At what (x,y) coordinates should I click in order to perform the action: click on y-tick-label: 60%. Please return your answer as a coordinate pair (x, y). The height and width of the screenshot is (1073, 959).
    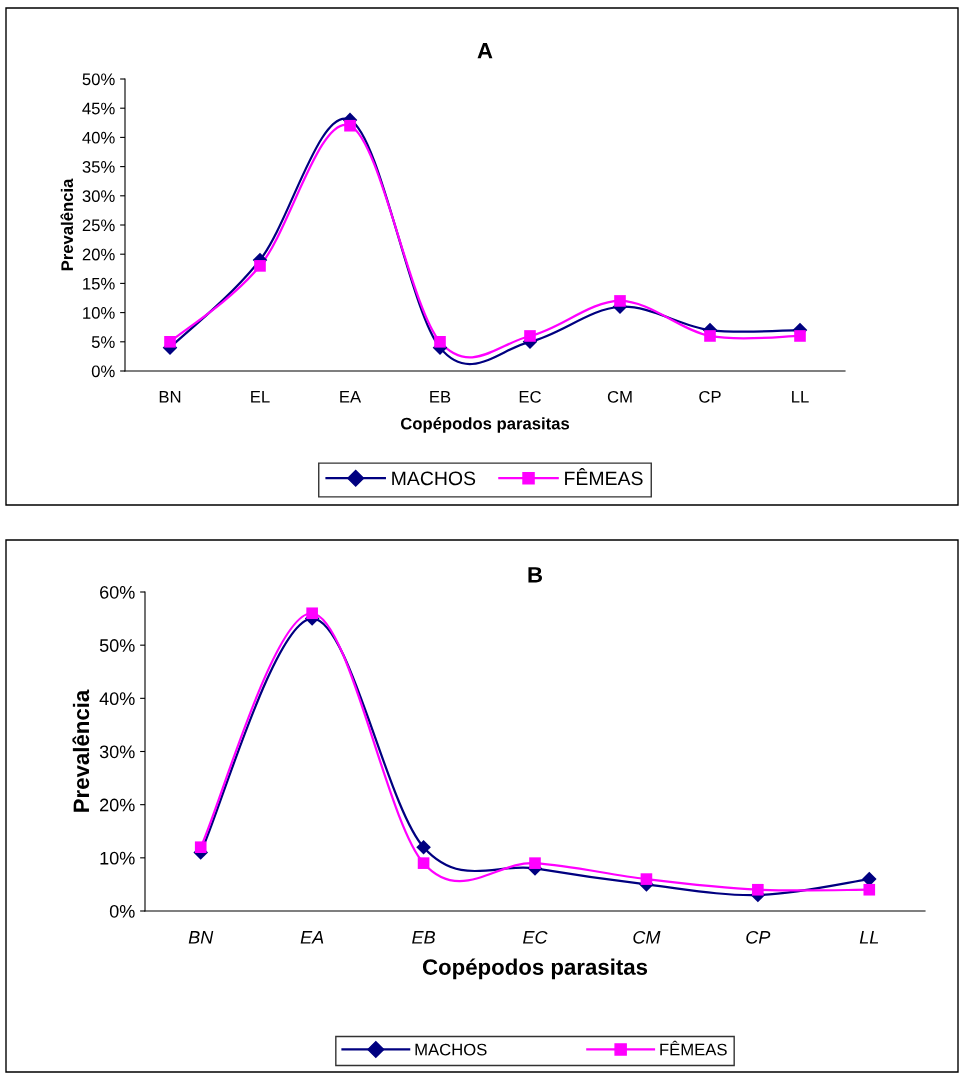
    Looking at the image, I should click on (117, 592).